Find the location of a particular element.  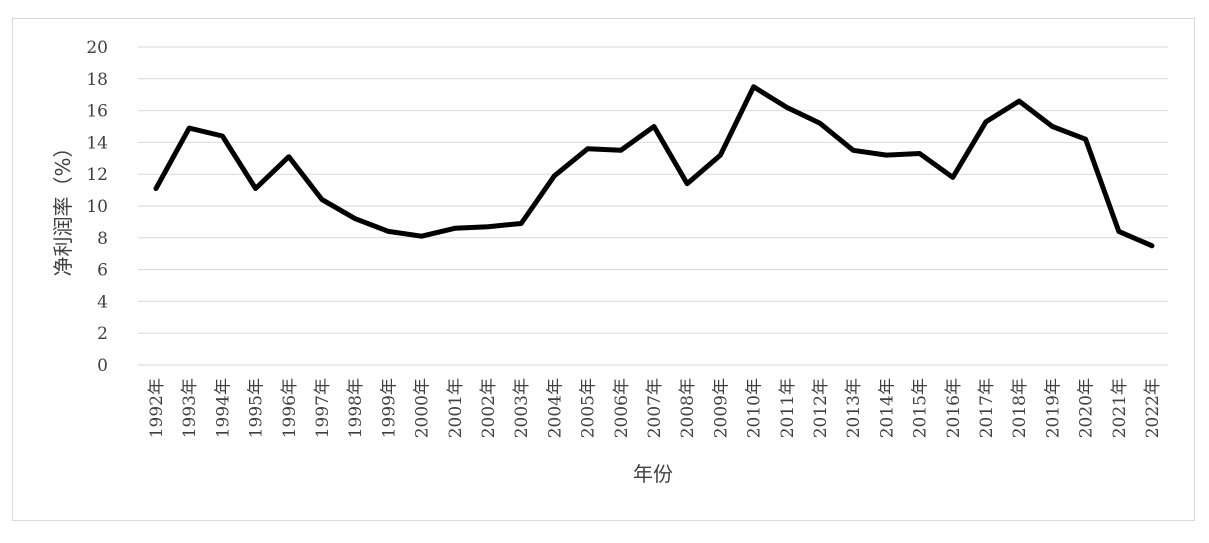

x-tick-label: 1996年 is located at coordinates (290, 408).